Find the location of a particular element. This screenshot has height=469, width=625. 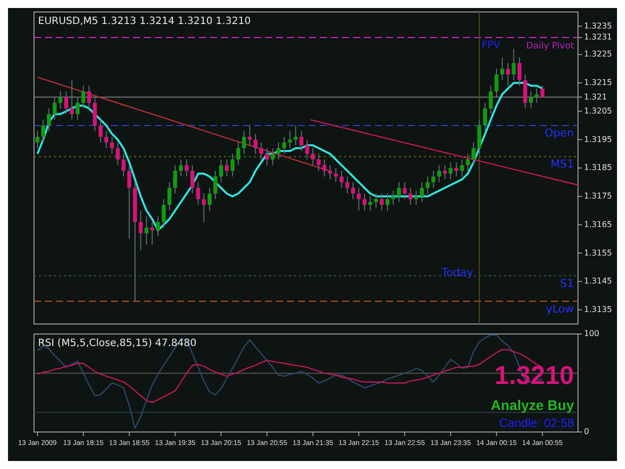

annotation: 1.3210 is located at coordinates (534, 375).